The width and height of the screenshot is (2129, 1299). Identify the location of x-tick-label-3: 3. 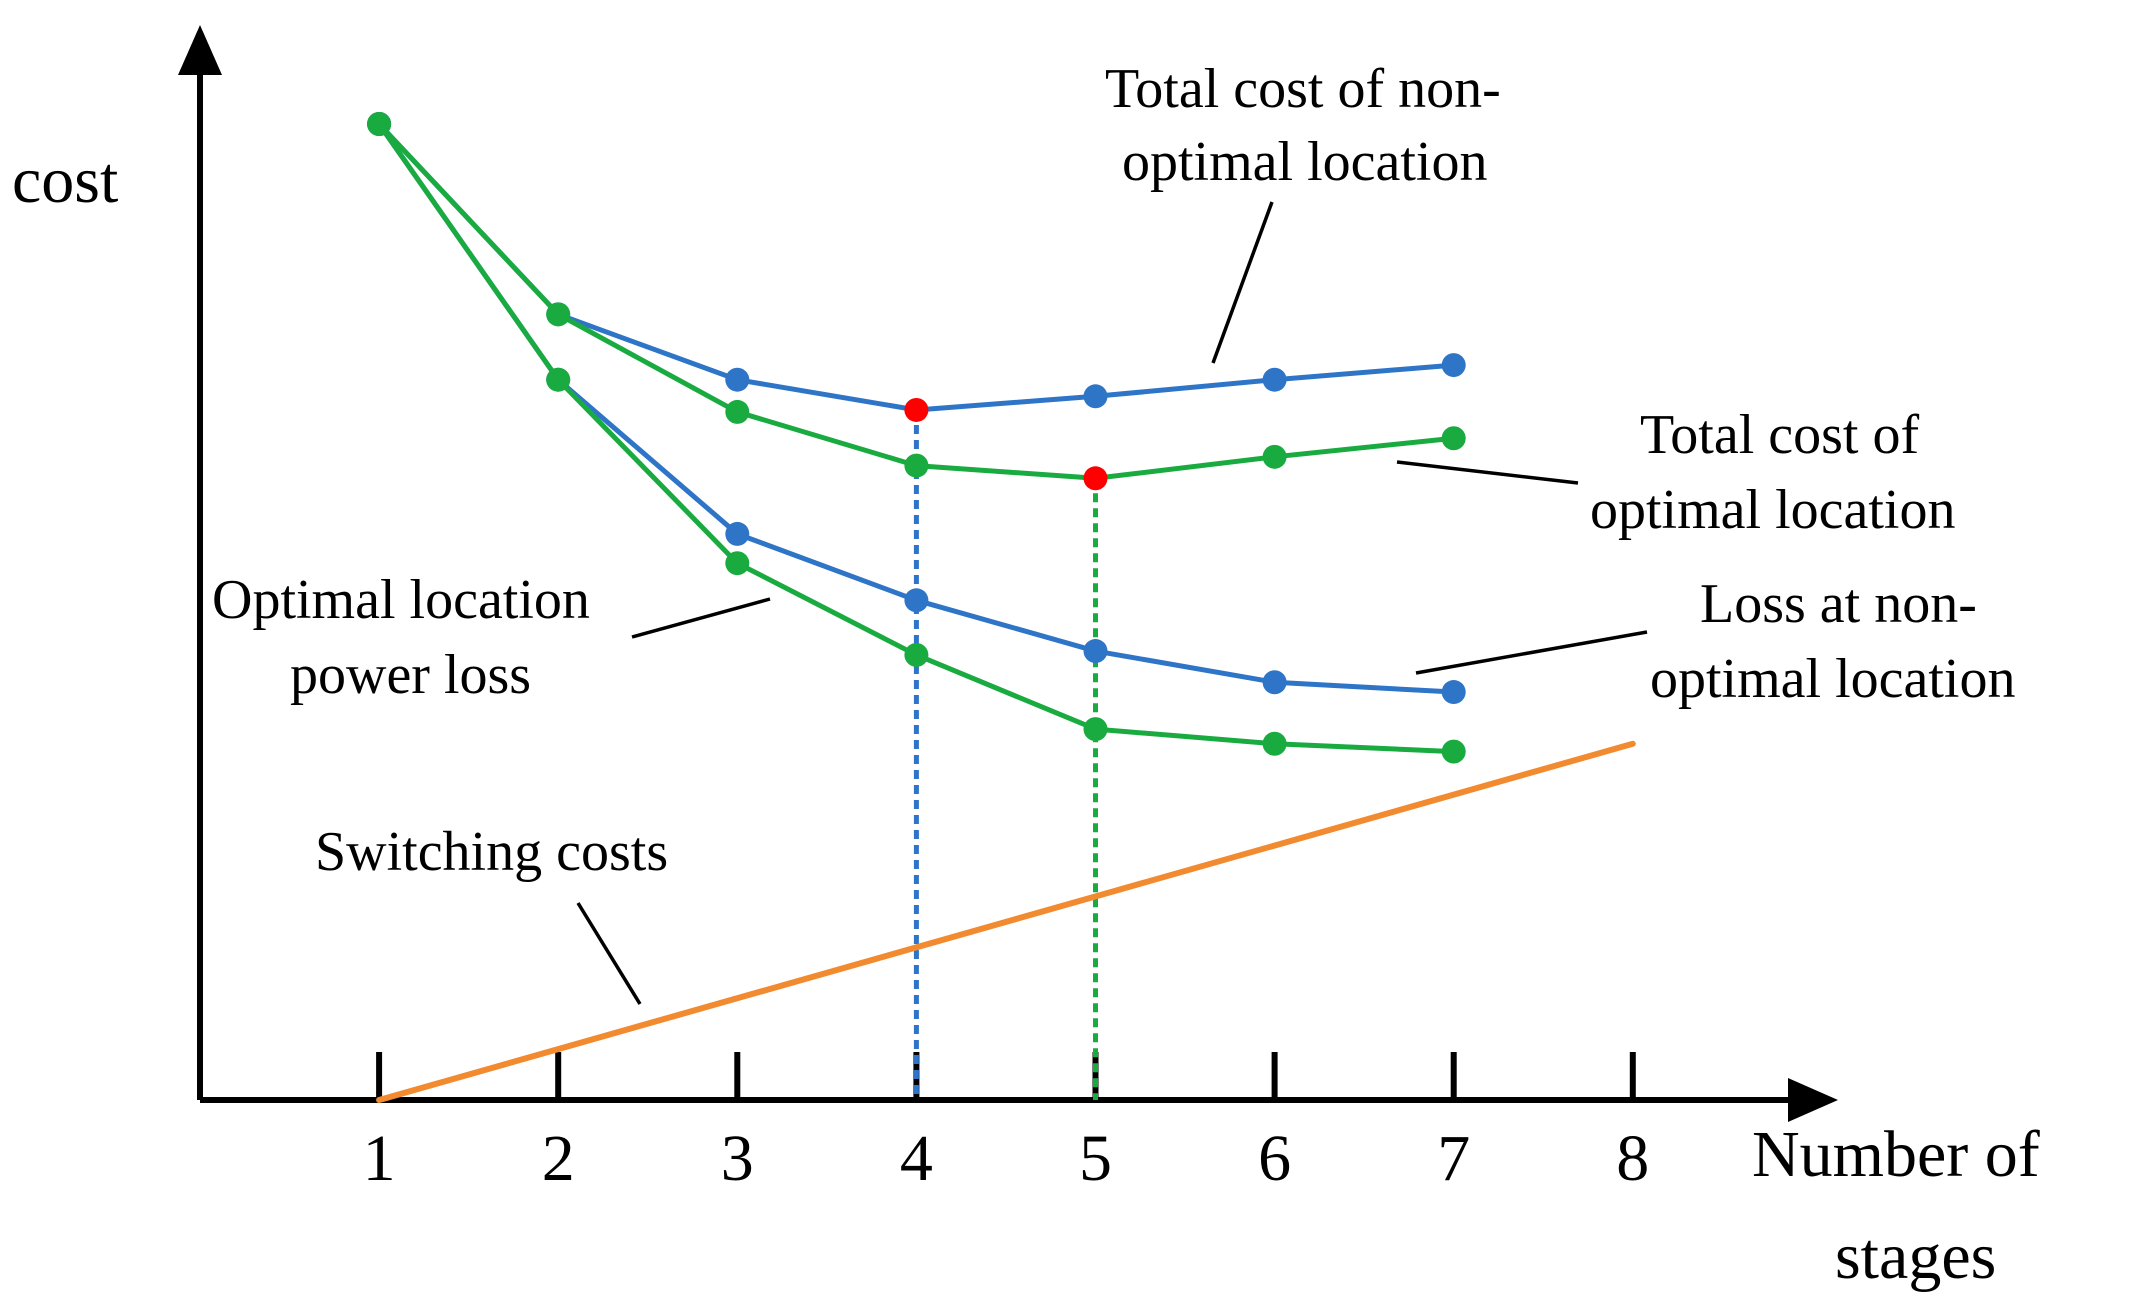
(737, 1158).